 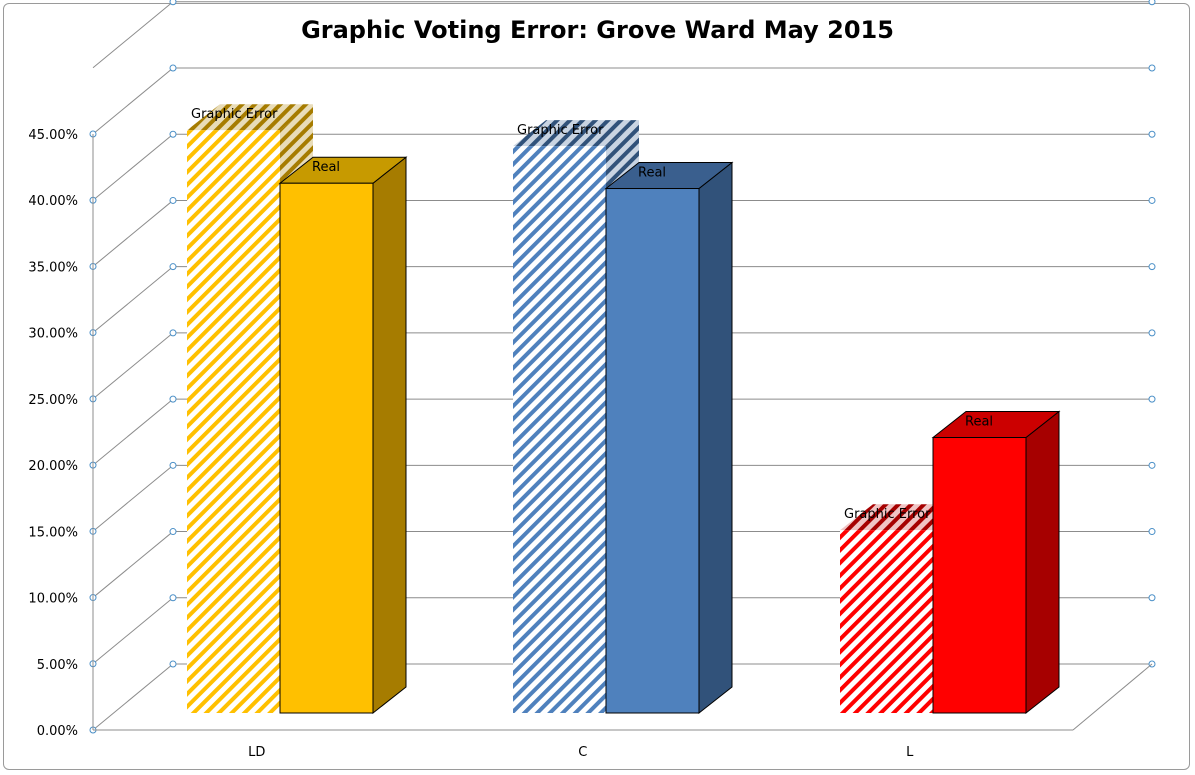 I want to click on x-category-label: C, so click(x=582, y=752).